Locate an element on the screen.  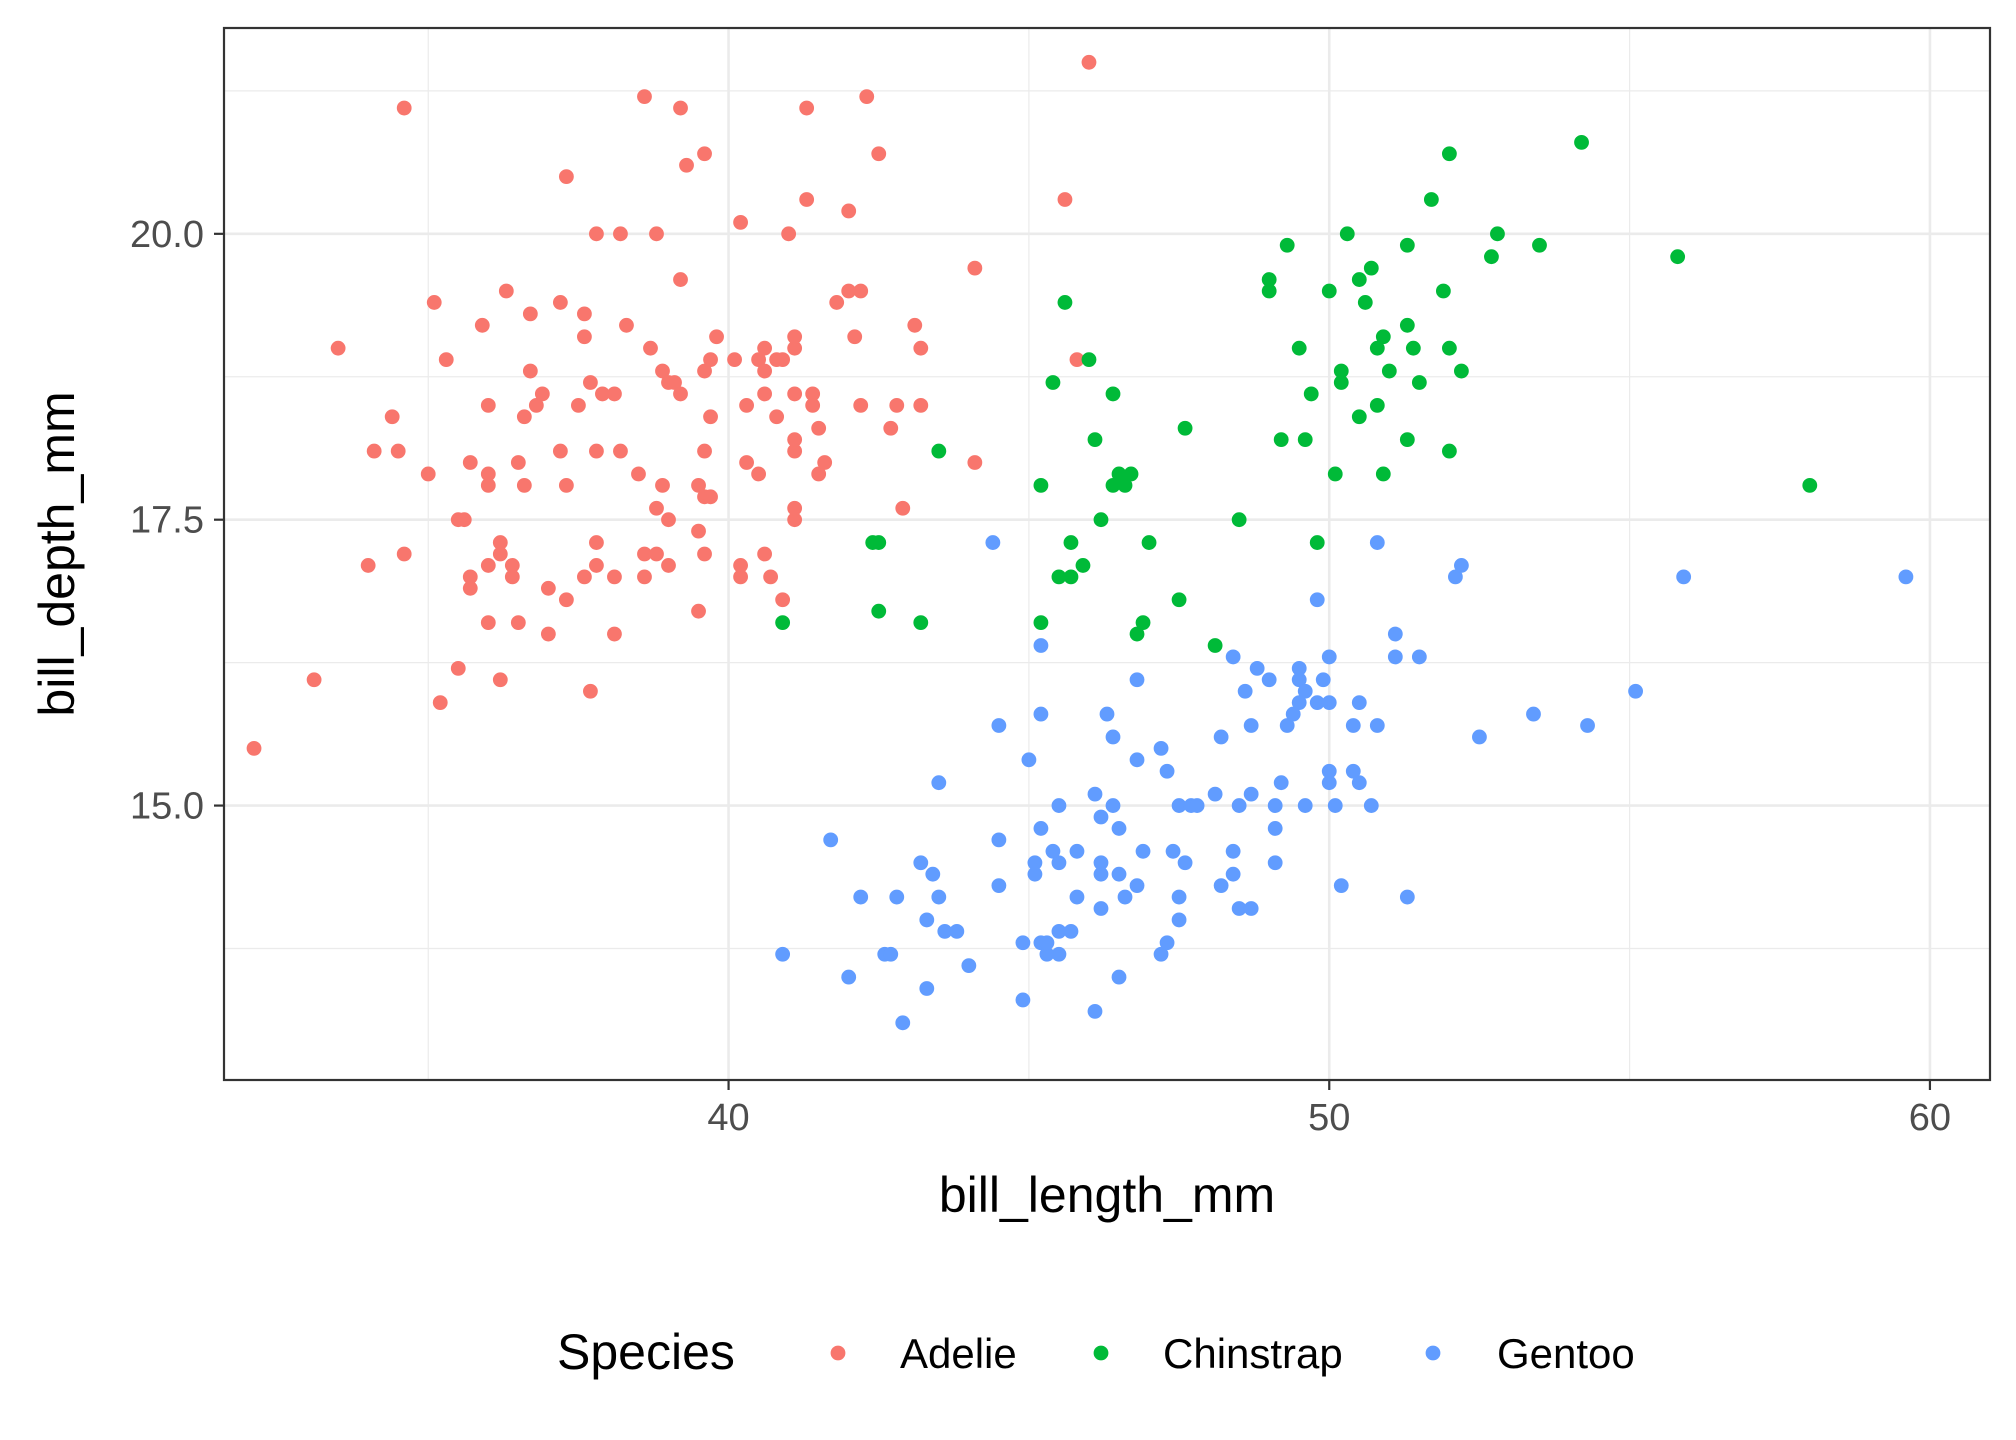
x-tick-label: 60 is located at coordinates (1930, 1118).